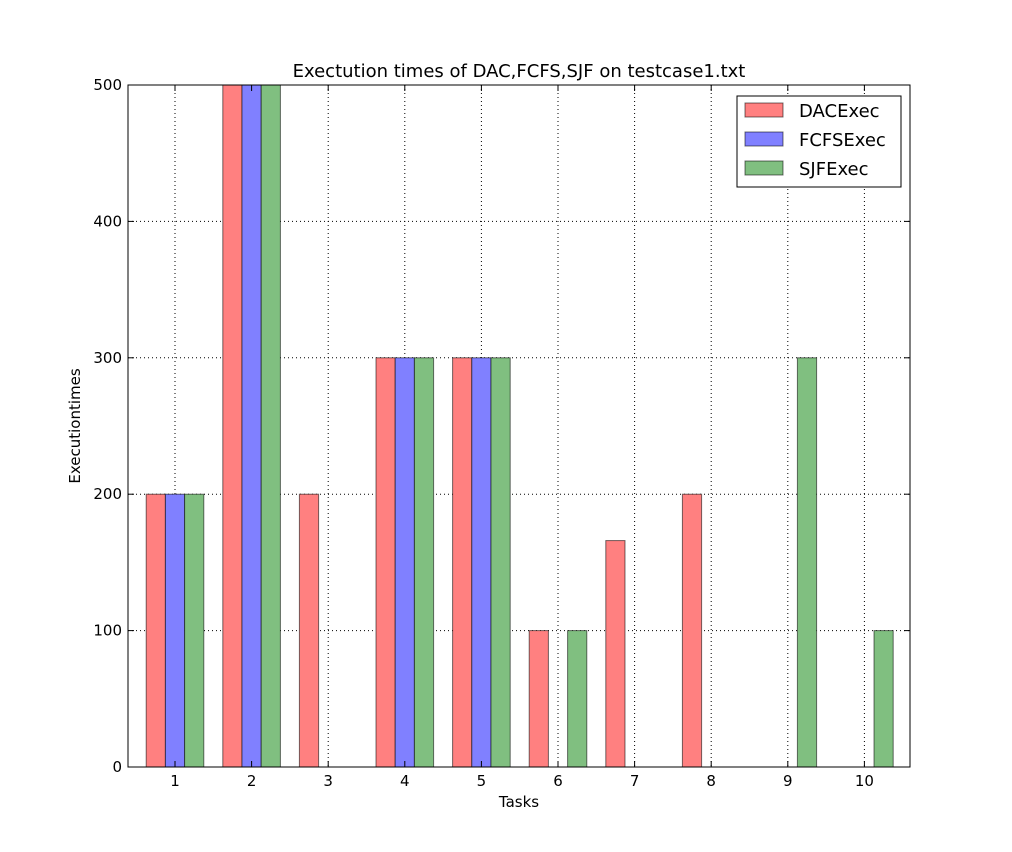 The width and height of the screenshot is (1012, 852). I want to click on legend-label: SJFExec, so click(834, 169).